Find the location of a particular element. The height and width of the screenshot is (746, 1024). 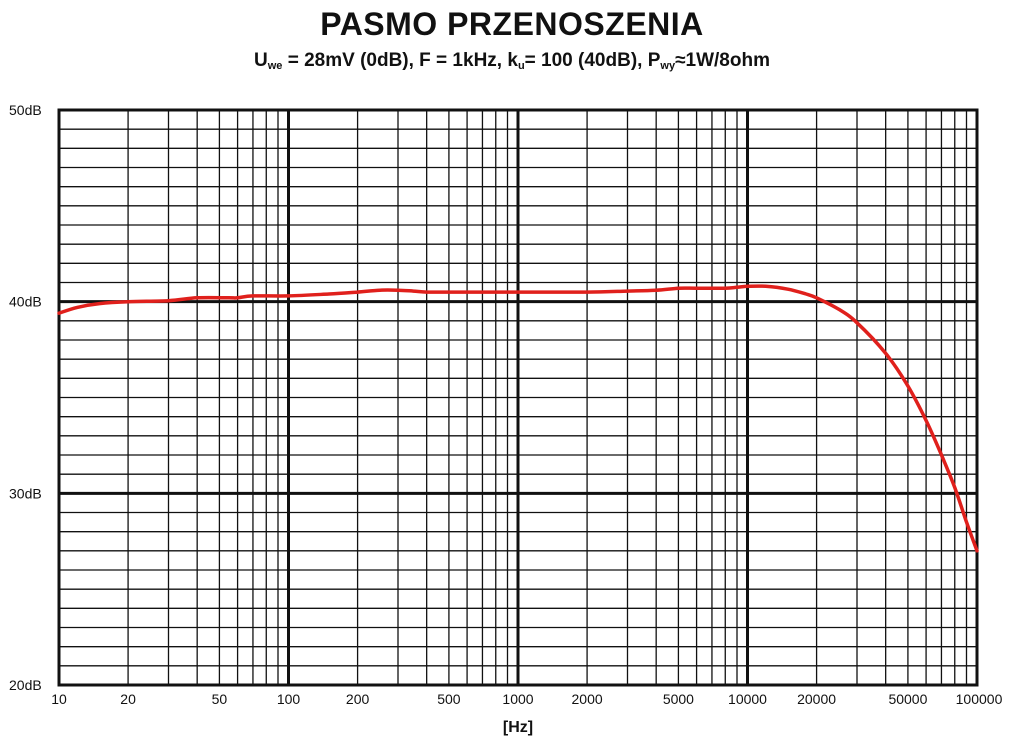

y-tick-labels: 20dB 30dB 40dB 50dB is located at coordinates (25, 397).